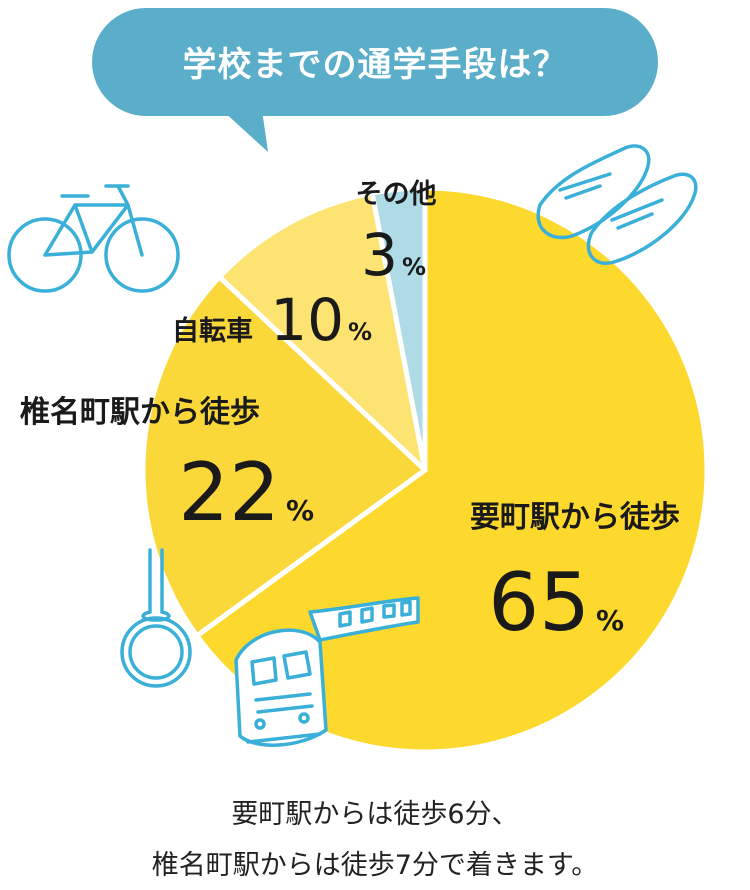  Describe the element at coordinates (140, 412) in the screenshot. I see `label-shiinamachi-name: 椎名町駅から徒歩` at that location.